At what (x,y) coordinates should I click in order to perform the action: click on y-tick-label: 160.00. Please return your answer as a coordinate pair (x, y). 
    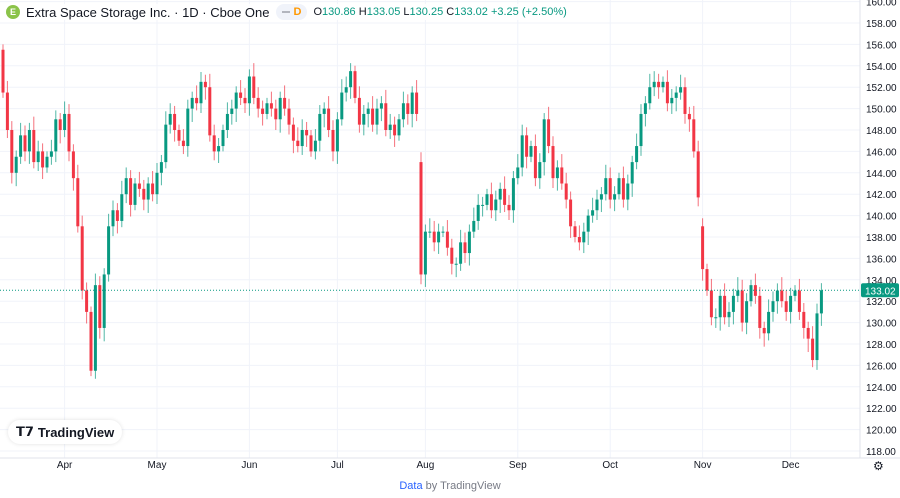
    Looking at the image, I should click on (881, 4).